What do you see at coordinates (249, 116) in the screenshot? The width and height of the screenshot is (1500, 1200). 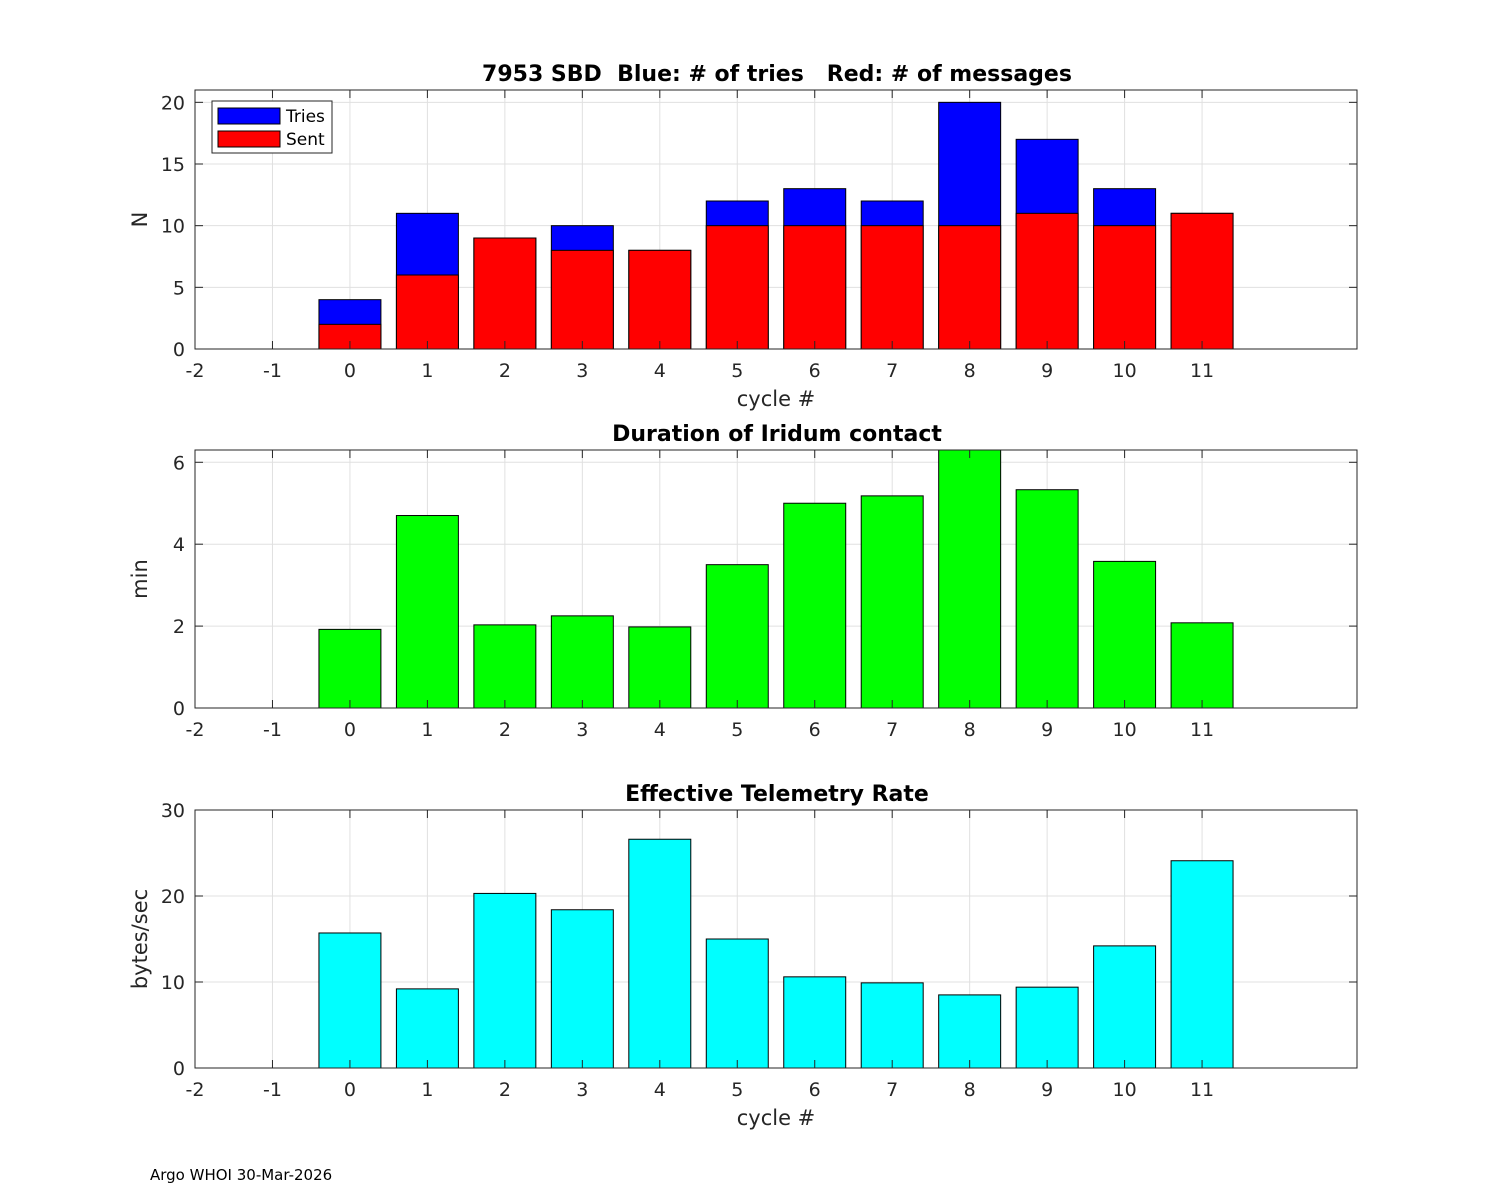 I see `legend-swatch-tries` at bounding box center [249, 116].